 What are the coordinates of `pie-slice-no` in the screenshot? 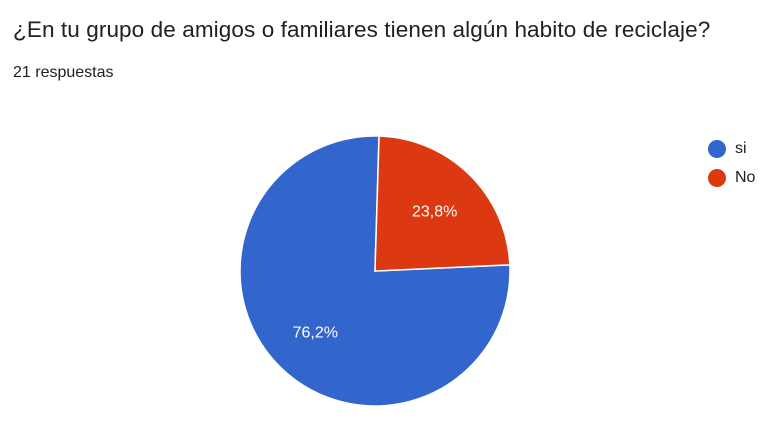 It's located at (442, 203).